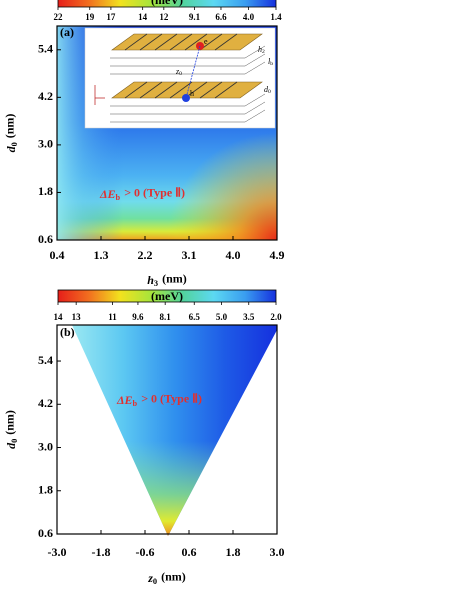  Describe the element at coordinates (145, 552) in the screenshot. I see `x-tick-label: -0.6` at that location.